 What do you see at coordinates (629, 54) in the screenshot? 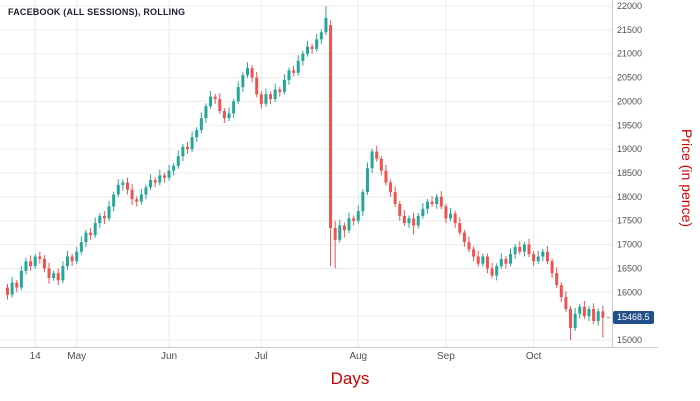
I see `price-tick-label: 21000` at bounding box center [629, 54].